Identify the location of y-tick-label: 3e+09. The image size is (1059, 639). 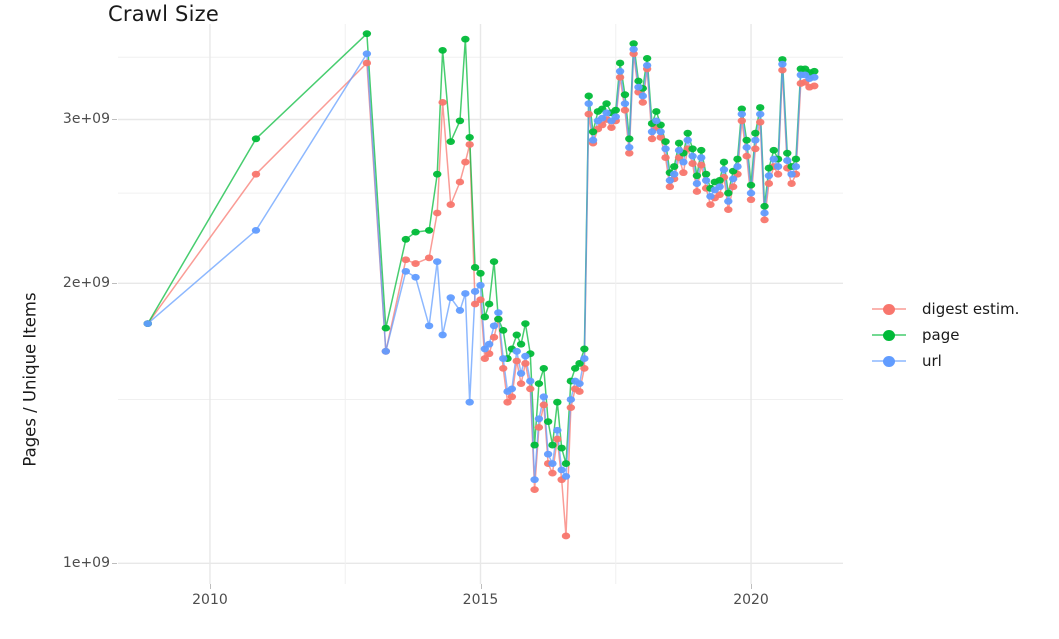
(86, 119).